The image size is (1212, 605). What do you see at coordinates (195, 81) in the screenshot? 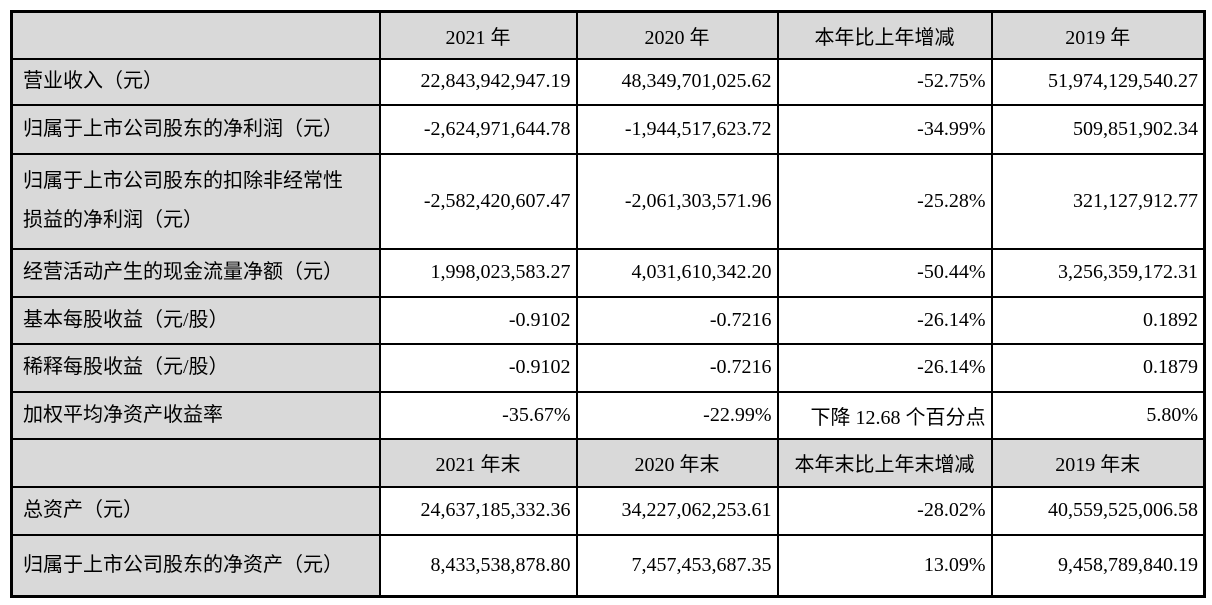
I see `row-label: 营业收入（元）` at bounding box center [195, 81].